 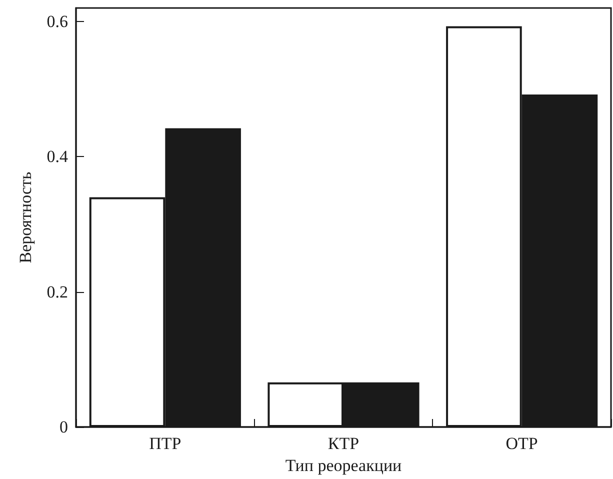 What do you see at coordinates (343, 465) in the screenshot?
I see `x-axis-title: Тип реореакции` at bounding box center [343, 465].